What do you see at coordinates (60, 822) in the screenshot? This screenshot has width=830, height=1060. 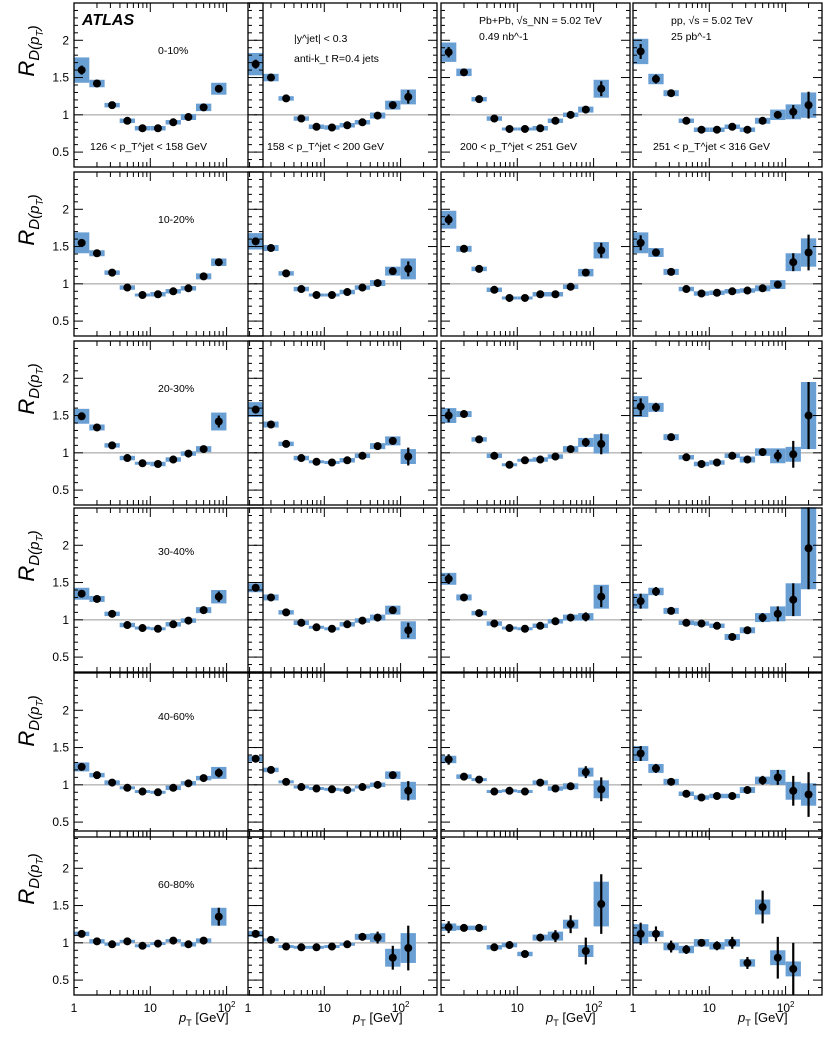 I see `y-tick-label: 0.5` at bounding box center [60, 822].